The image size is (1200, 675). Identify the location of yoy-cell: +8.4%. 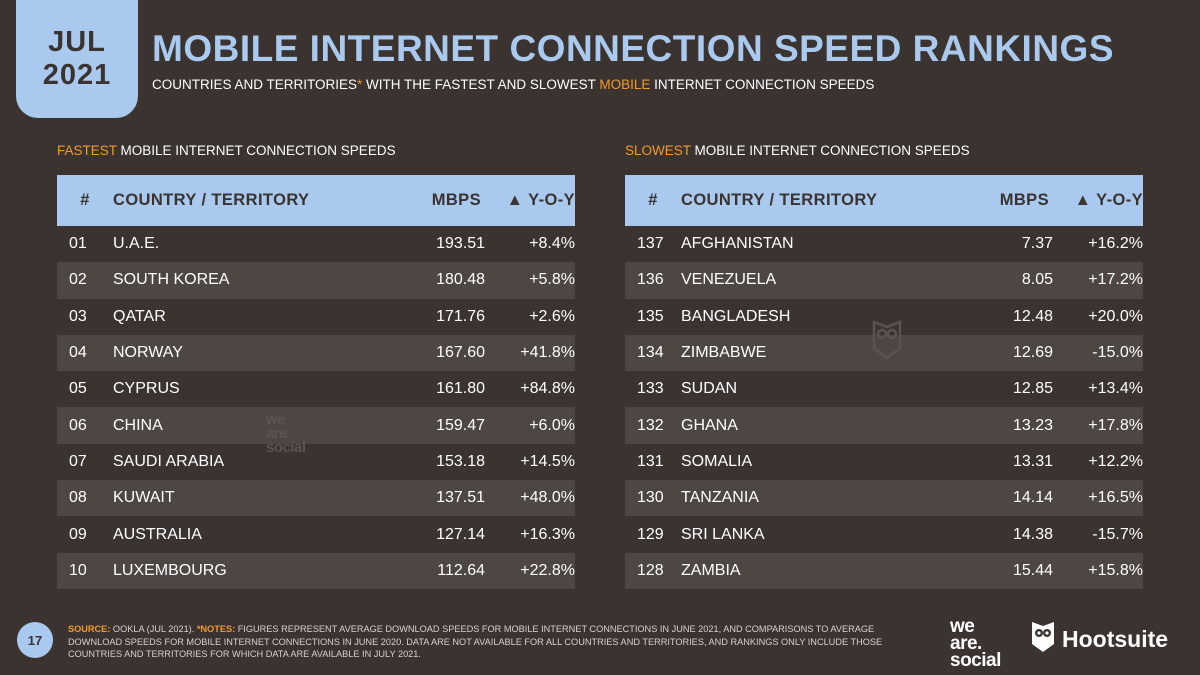
(552, 244).